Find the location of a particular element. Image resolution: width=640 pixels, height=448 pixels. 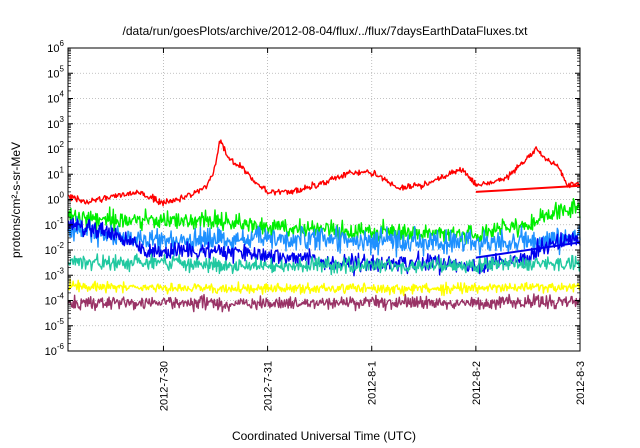

series-0-line is located at coordinates (324, 173).